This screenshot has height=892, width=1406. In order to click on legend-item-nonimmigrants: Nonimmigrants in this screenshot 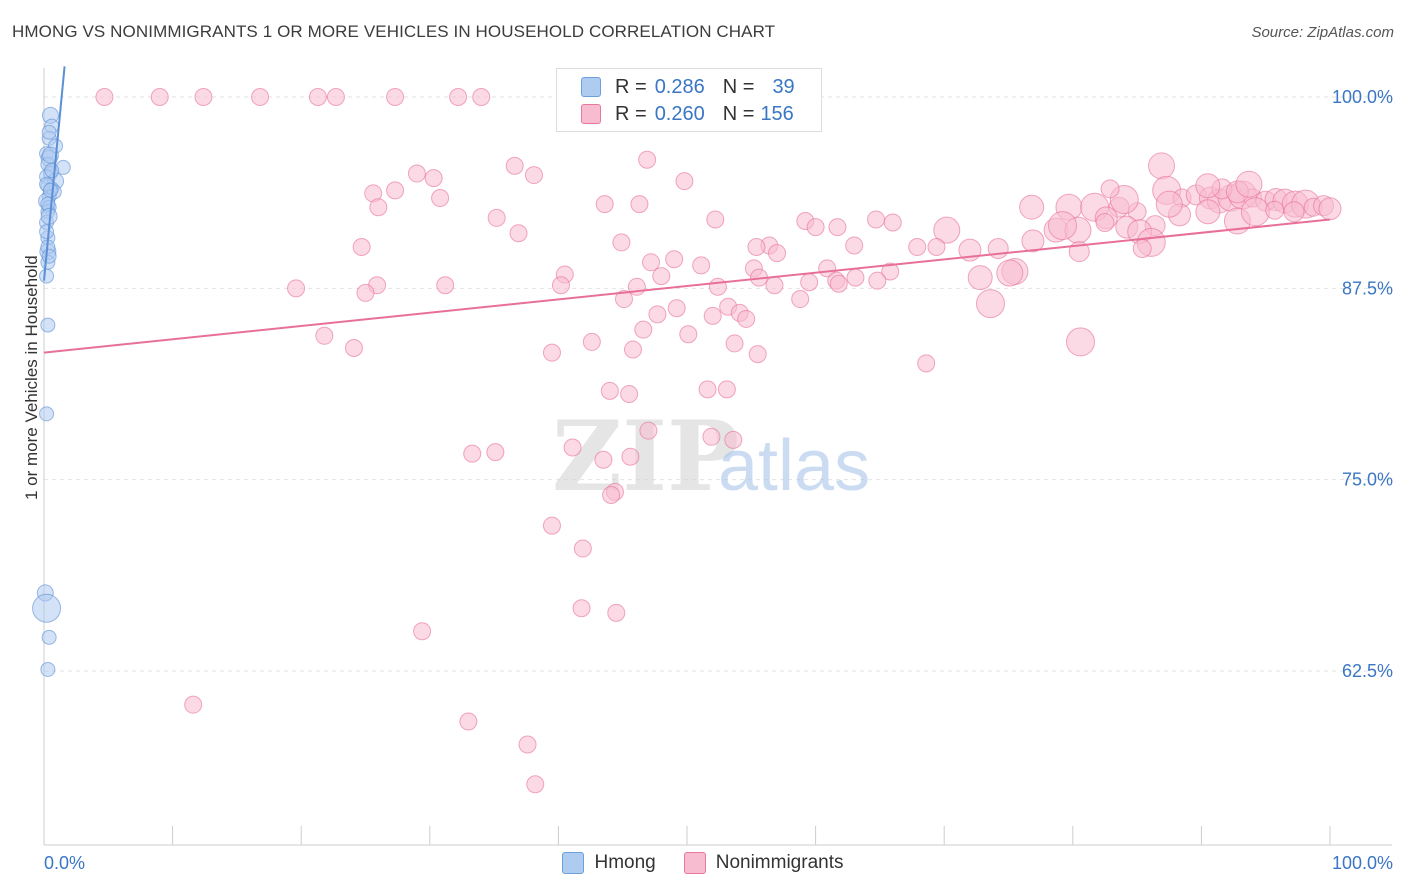, I will do `click(763, 863)`.